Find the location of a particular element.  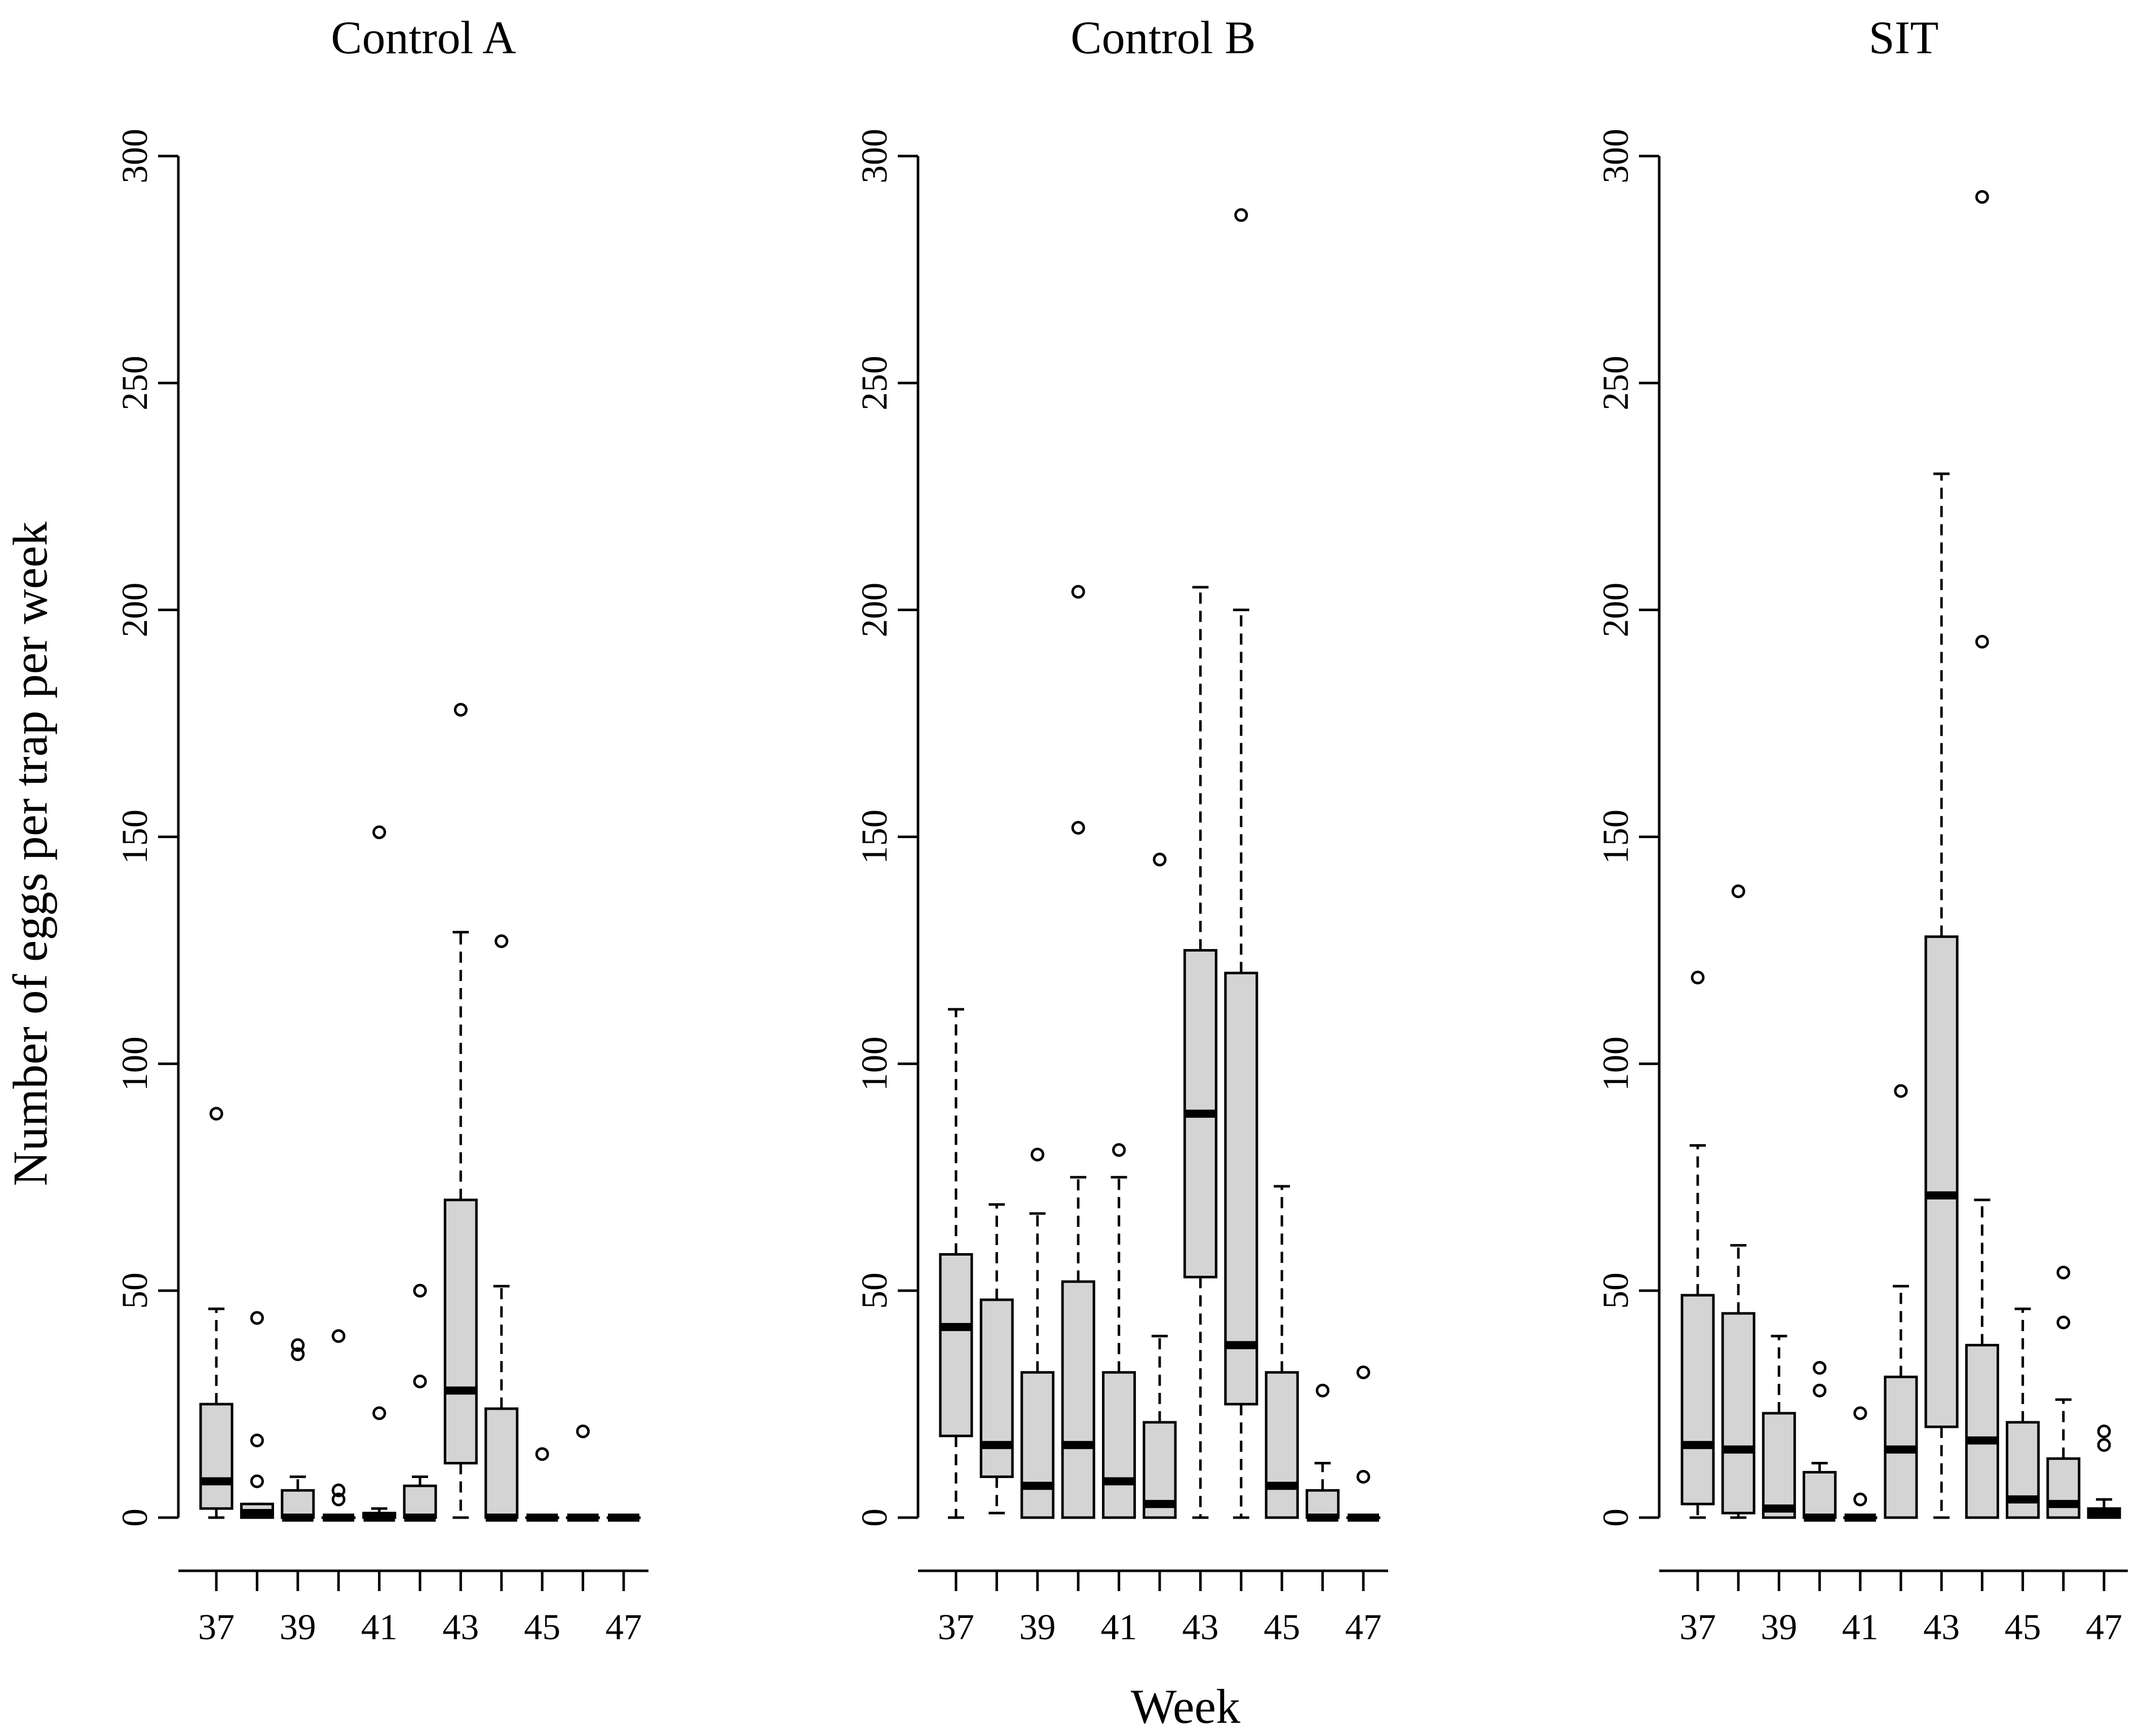

x-tick-label: 45 is located at coordinates (2023, 1627).